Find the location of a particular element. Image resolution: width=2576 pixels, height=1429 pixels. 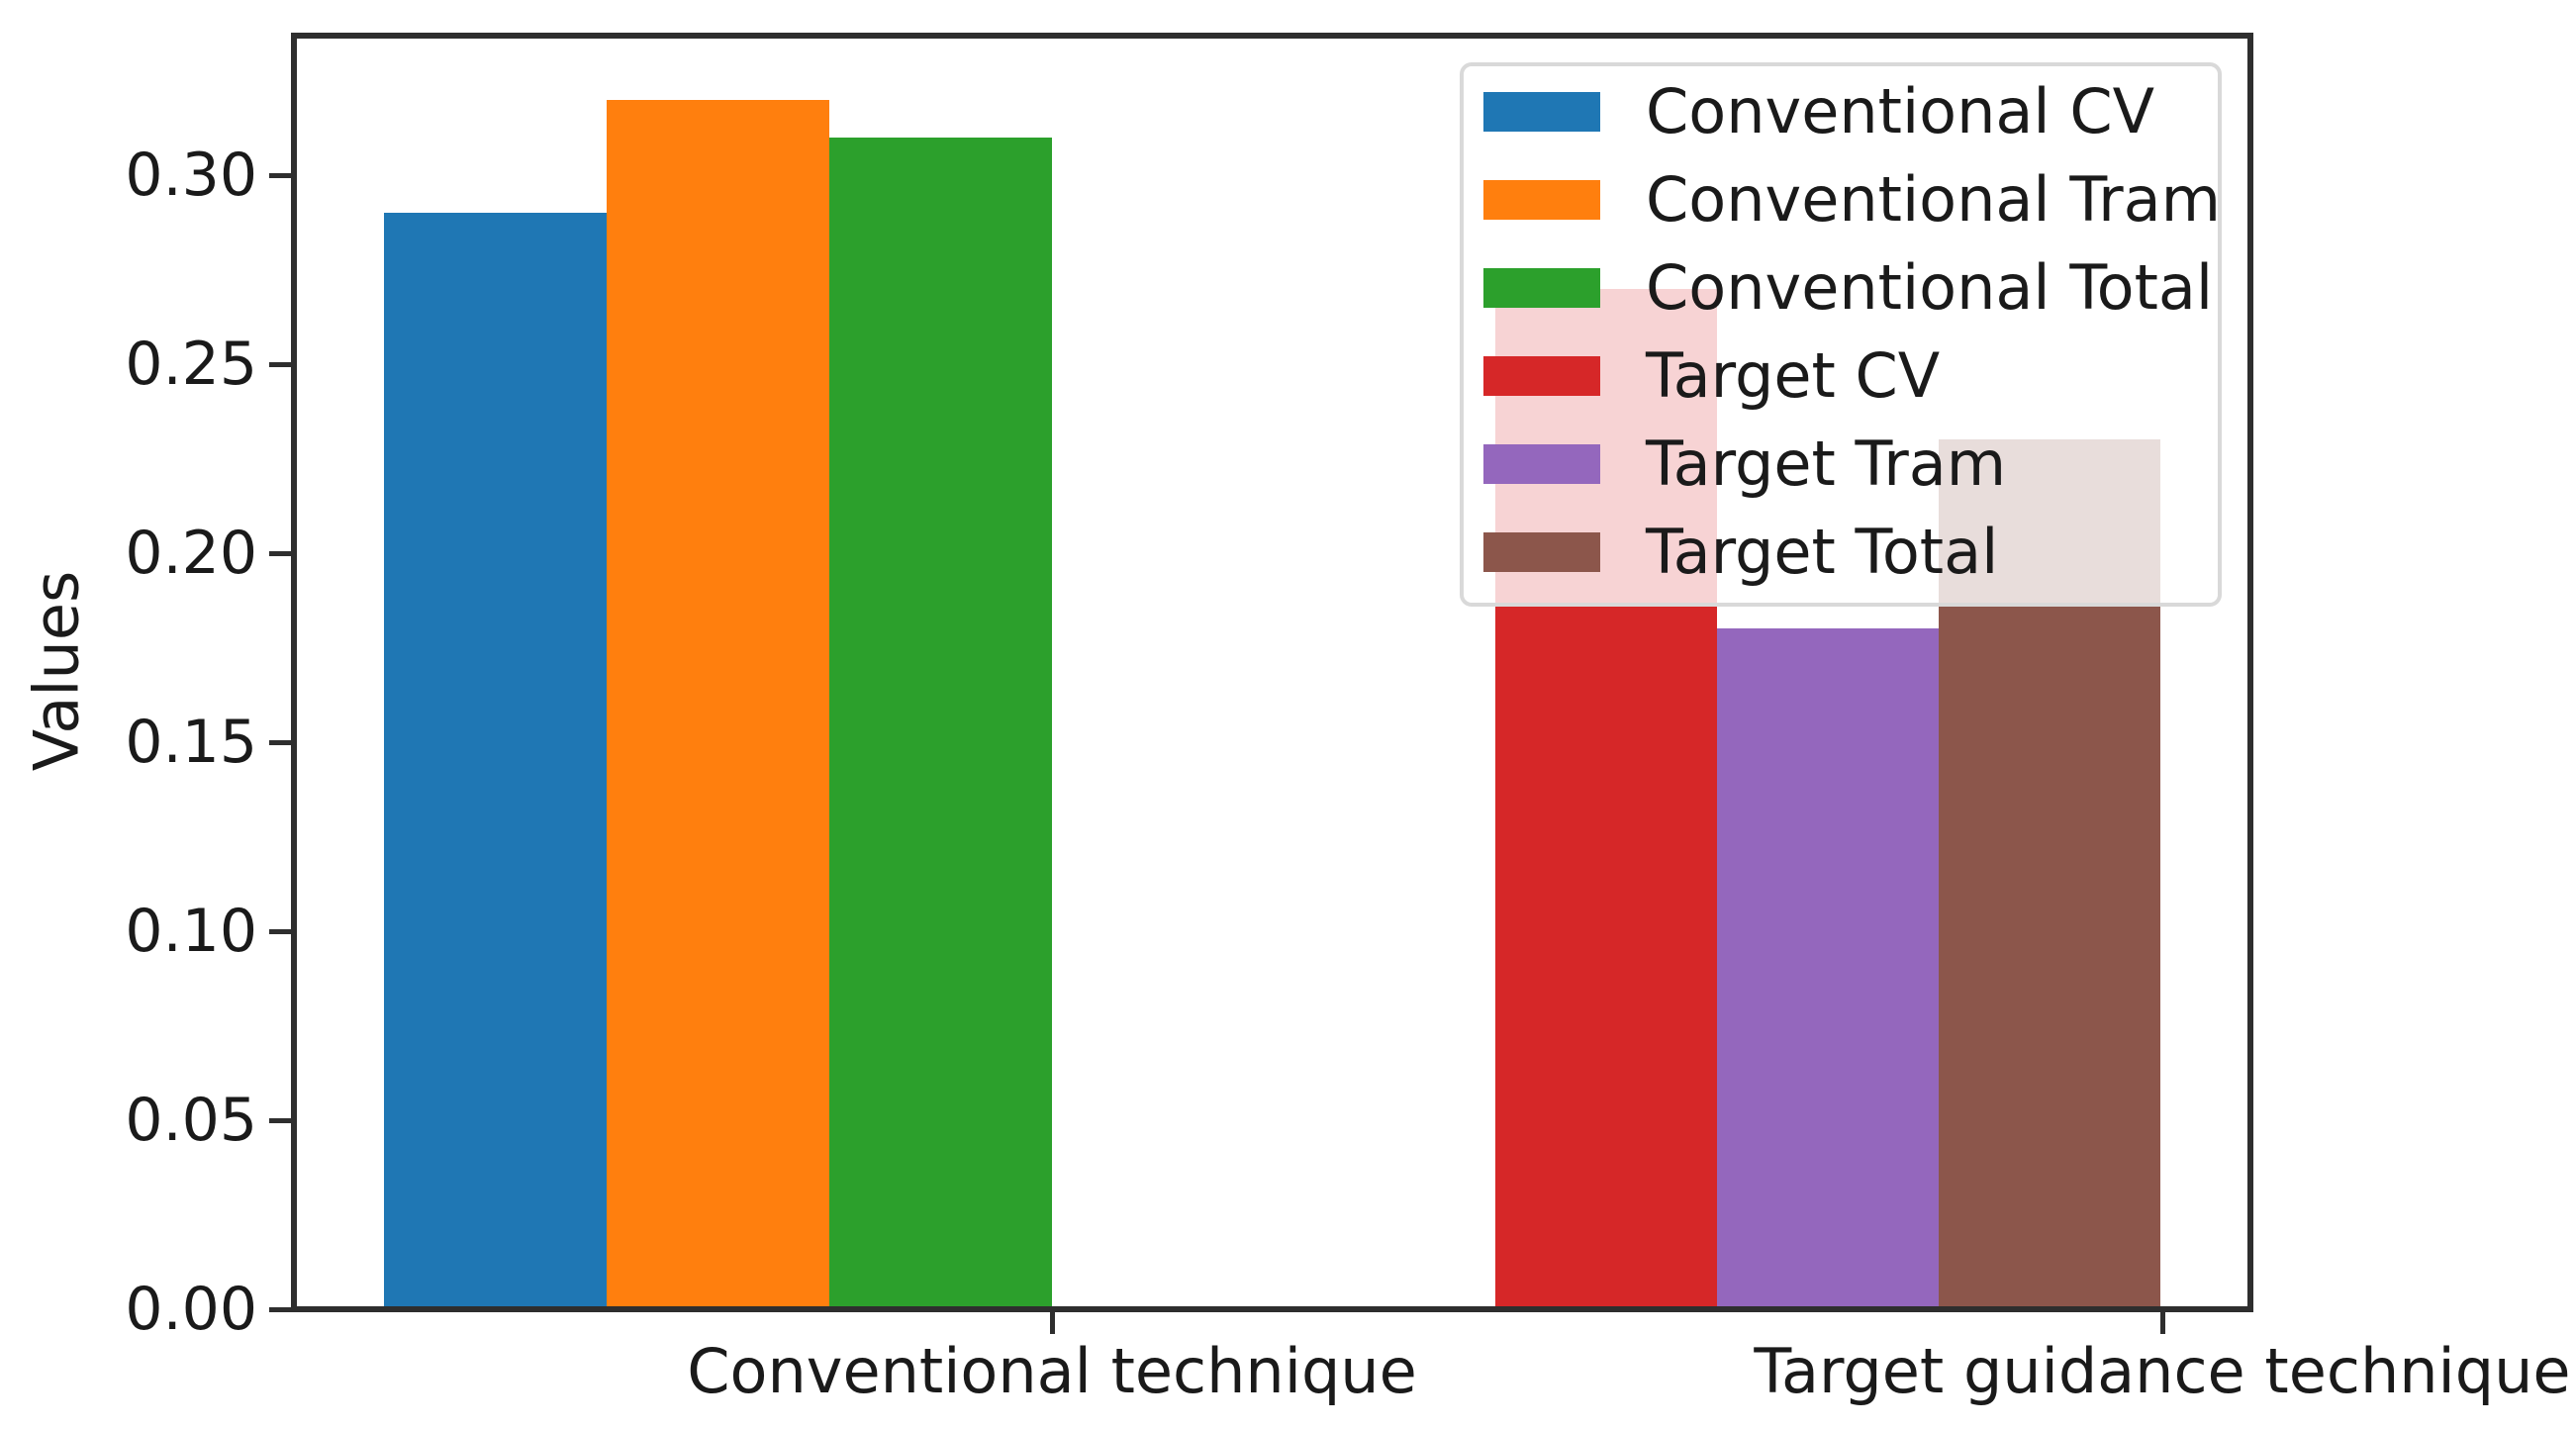

legend-entry: Conventional CV is located at coordinates (1850, 112).